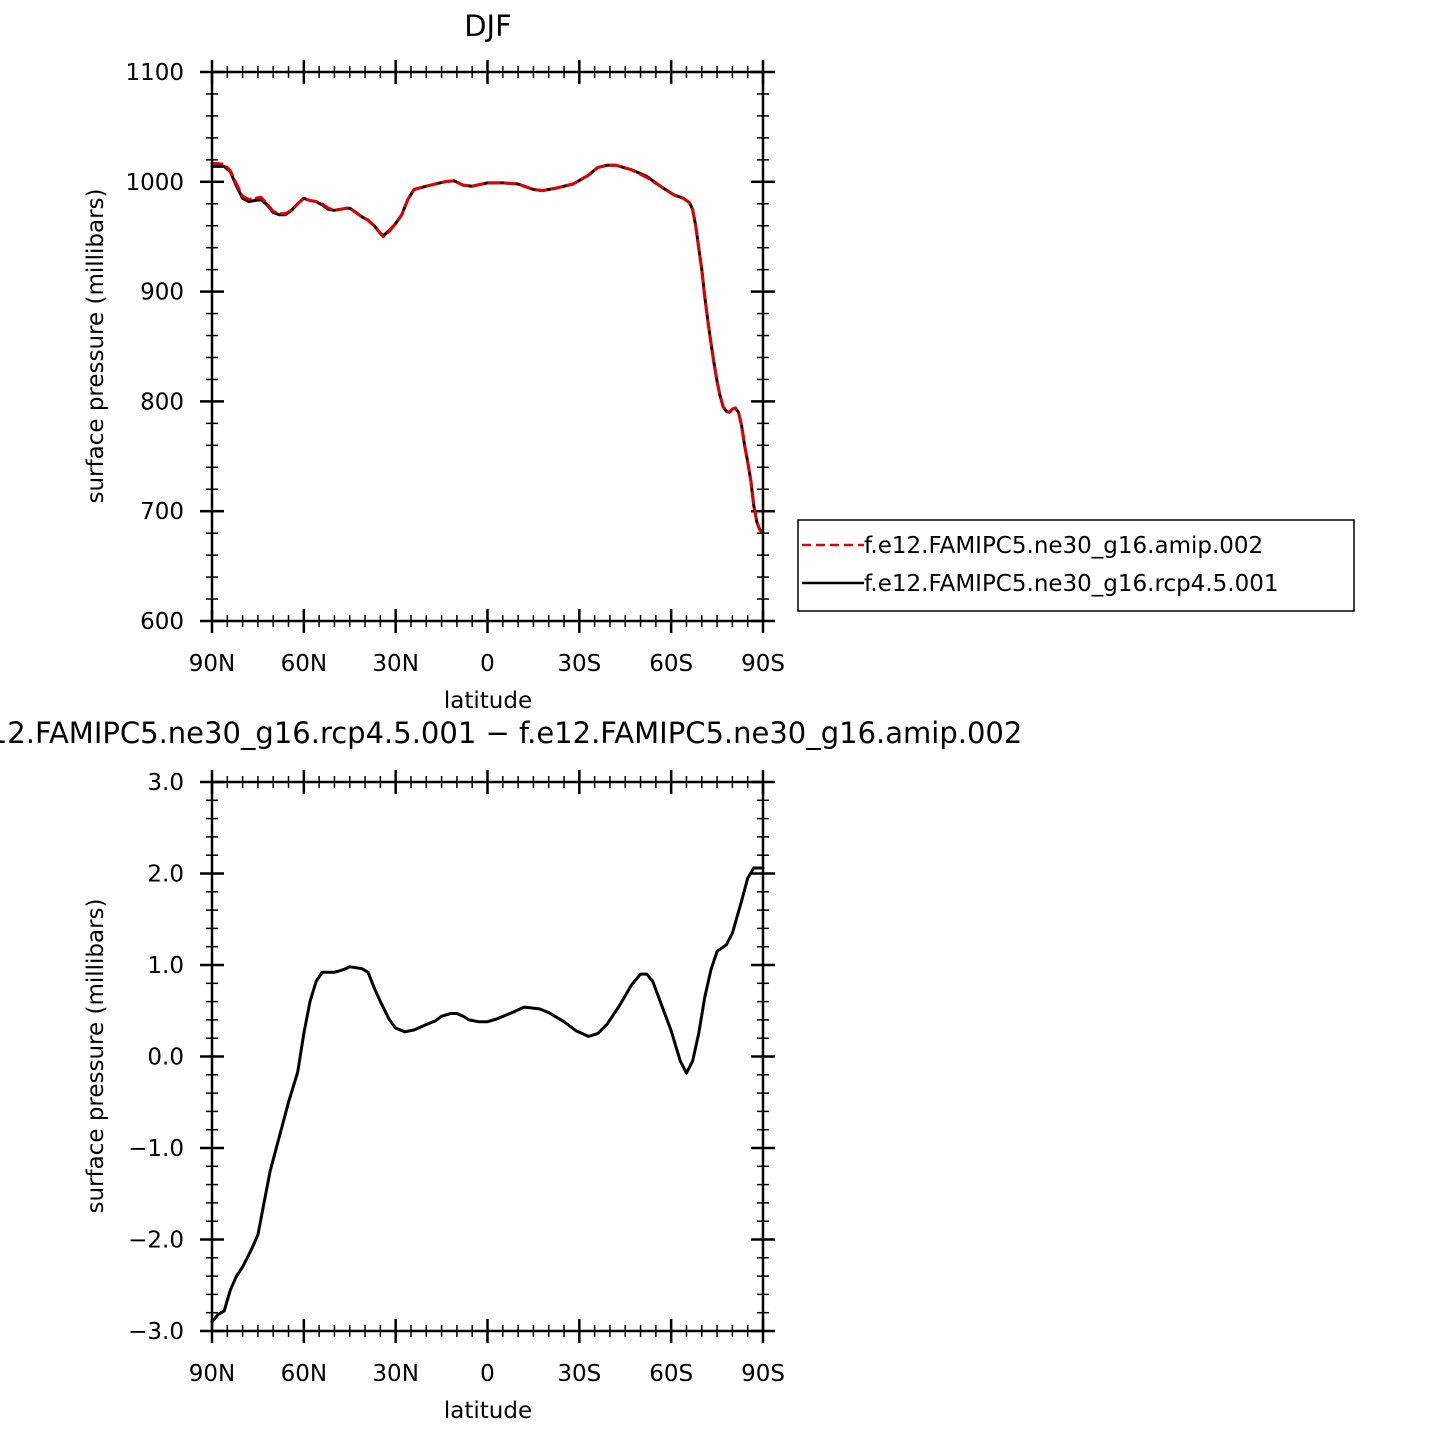 This screenshot has height=1430, width=1433. Describe the element at coordinates (579, 664) in the screenshot. I see `top-x-tick-label: 30S` at that location.